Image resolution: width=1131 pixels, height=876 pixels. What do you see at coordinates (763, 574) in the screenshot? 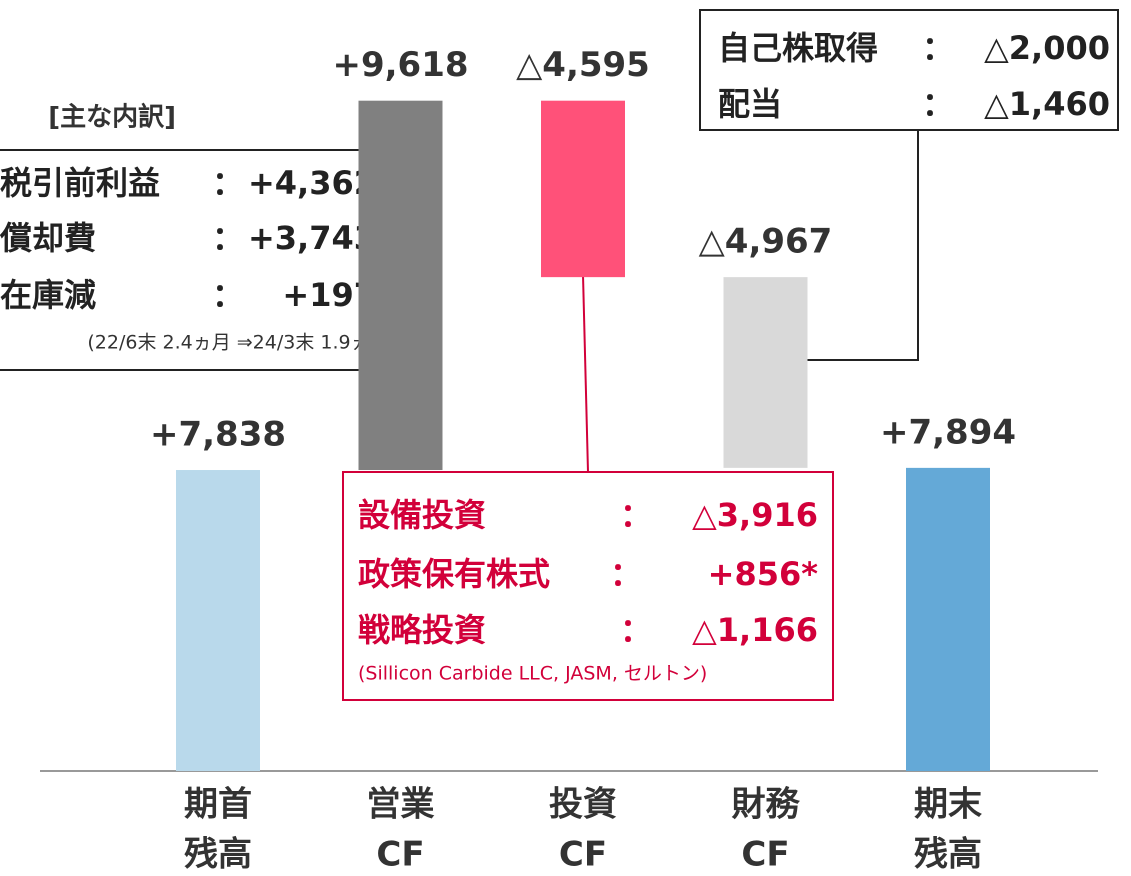
I see `annotation-value: +856*` at bounding box center [763, 574].